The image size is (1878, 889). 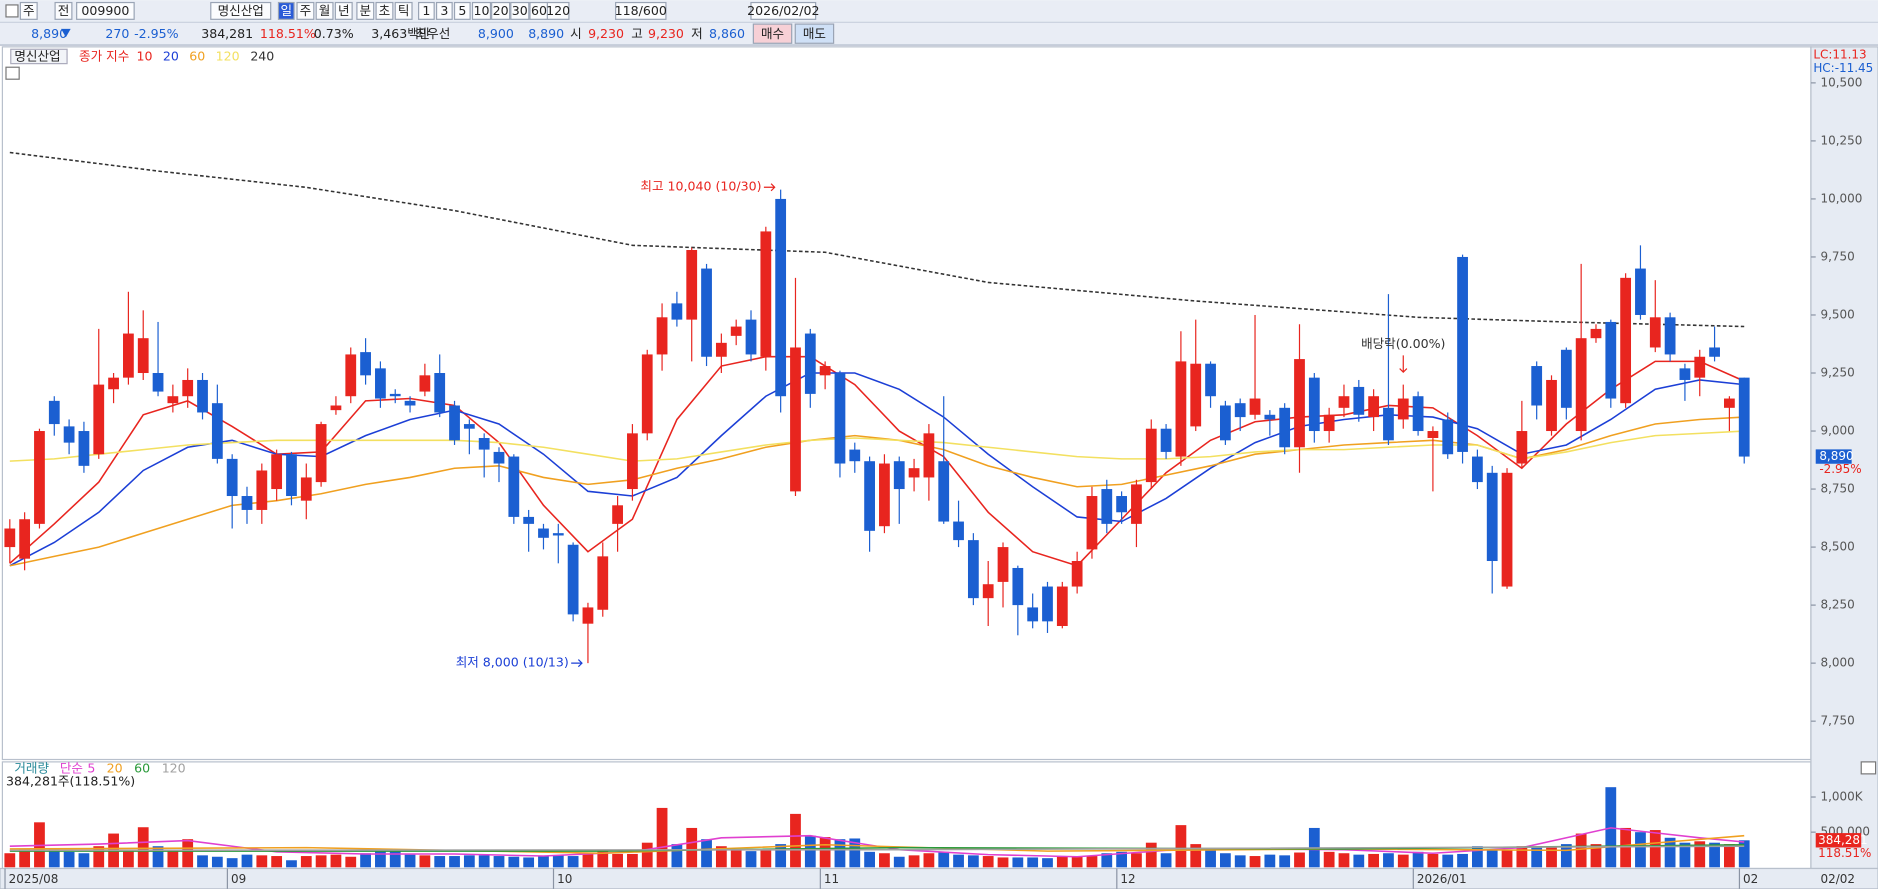 I want to click on toolbar-label: 1, so click(x=426, y=10).